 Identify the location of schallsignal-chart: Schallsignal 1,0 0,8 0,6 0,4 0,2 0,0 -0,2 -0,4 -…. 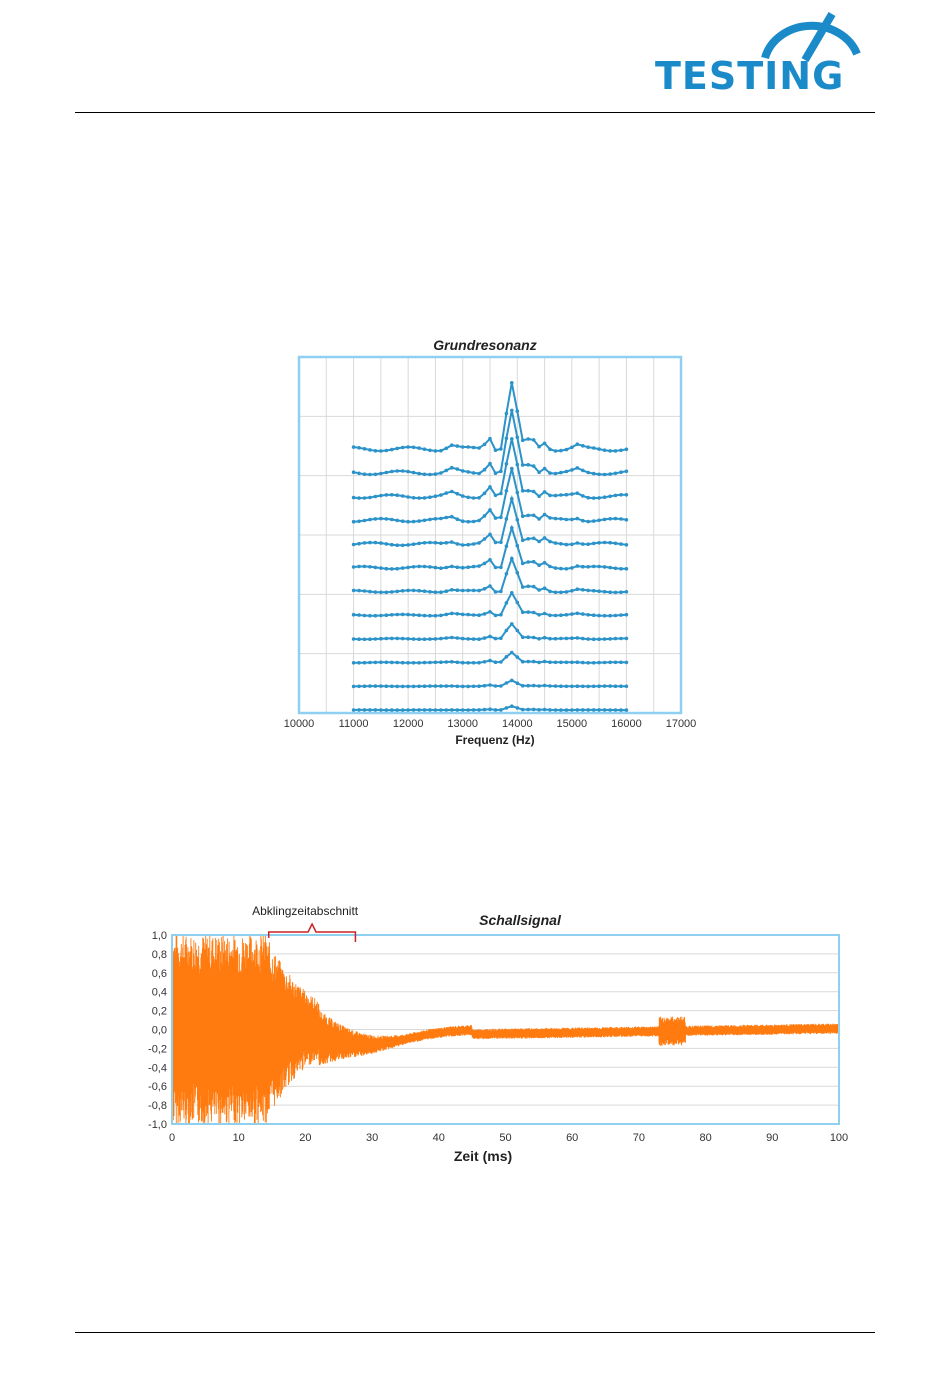
(498, 1034).